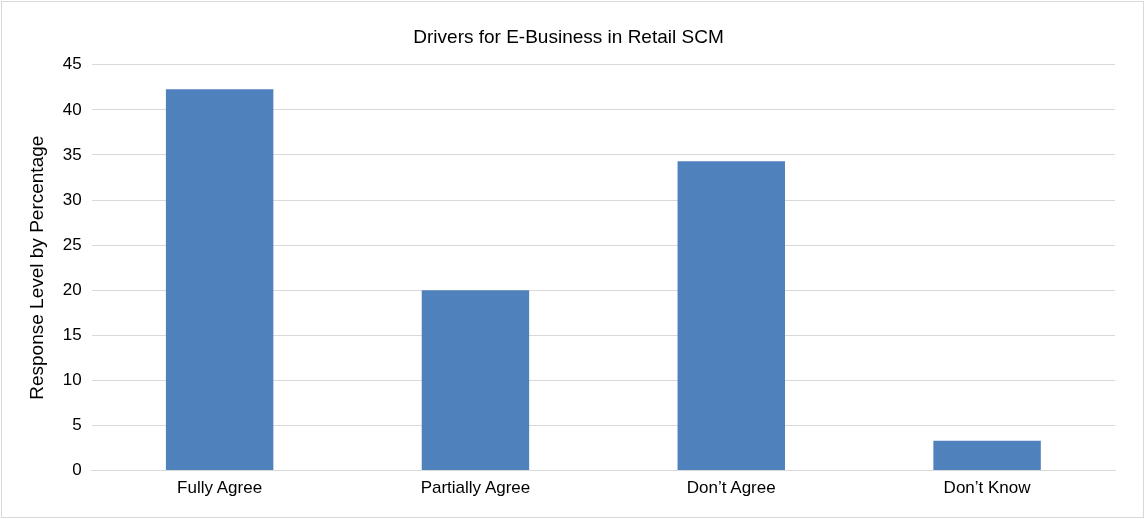 The height and width of the screenshot is (519, 1145). I want to click on y-tick-label: 30, so click(72, 199).